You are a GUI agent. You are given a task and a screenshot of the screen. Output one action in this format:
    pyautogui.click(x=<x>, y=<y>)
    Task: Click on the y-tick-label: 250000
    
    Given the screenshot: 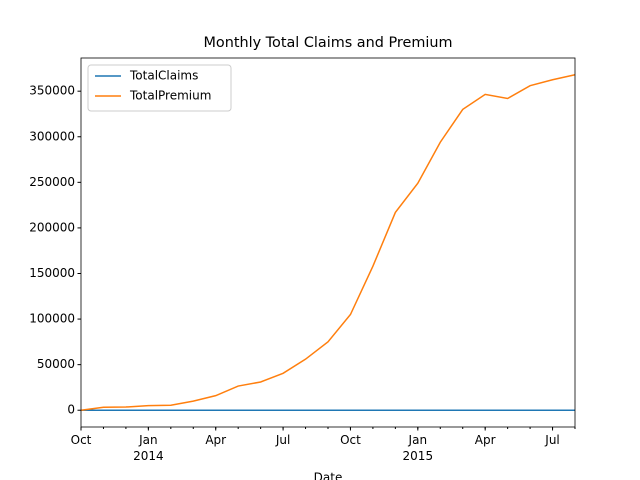 What is the action you would take?
    pyautogui.click(x=52, y=182)
    